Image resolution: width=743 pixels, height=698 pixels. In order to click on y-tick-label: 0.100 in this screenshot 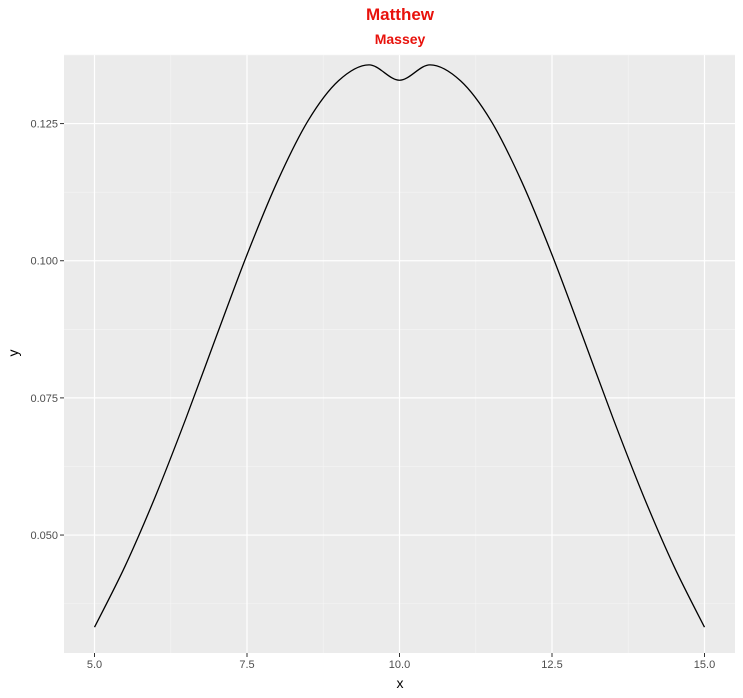, I will do `click(44, 262)`.